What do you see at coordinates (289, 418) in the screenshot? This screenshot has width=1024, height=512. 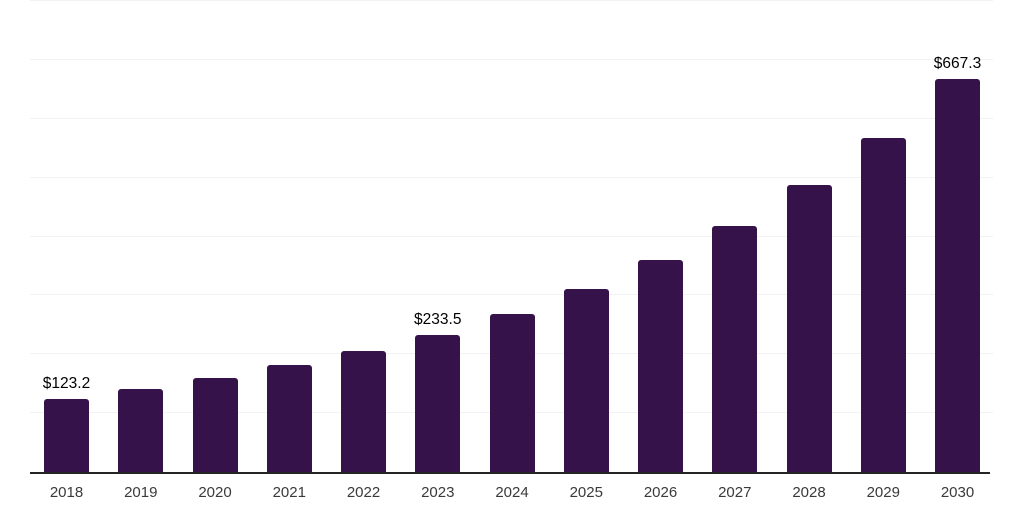 I see `bar-2021` at bounding box center [289, 418].